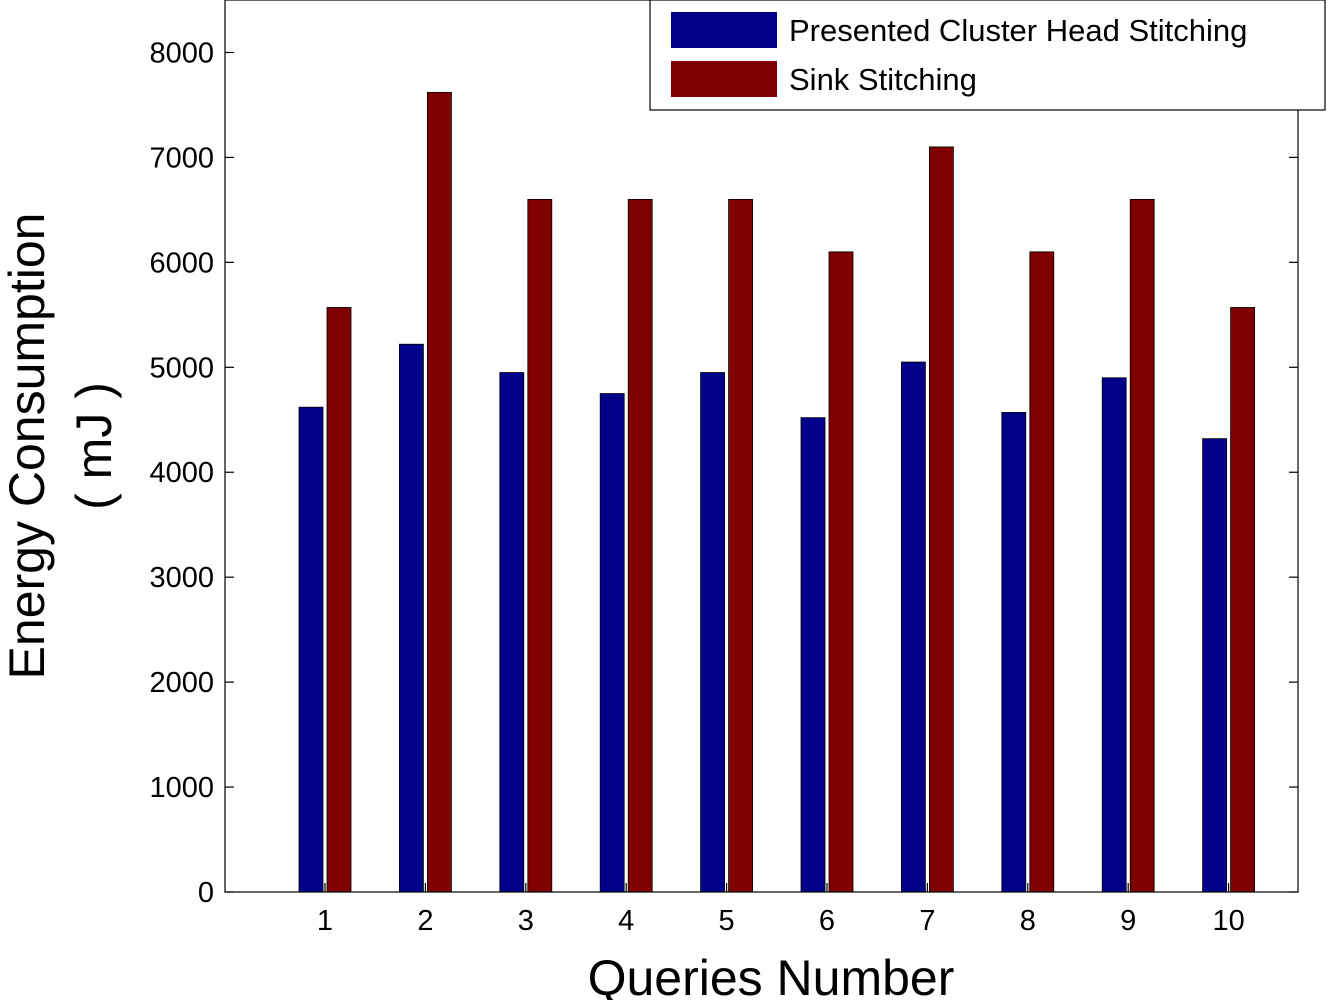 The height and width of the screenshot is (1000, 1328). What do you see at coordinates (781, 910) in the screenshot?
I see `x-axis-ticks: 1 2 3 4 5 6 7 8 9 10` at bounding box center [781, 910].